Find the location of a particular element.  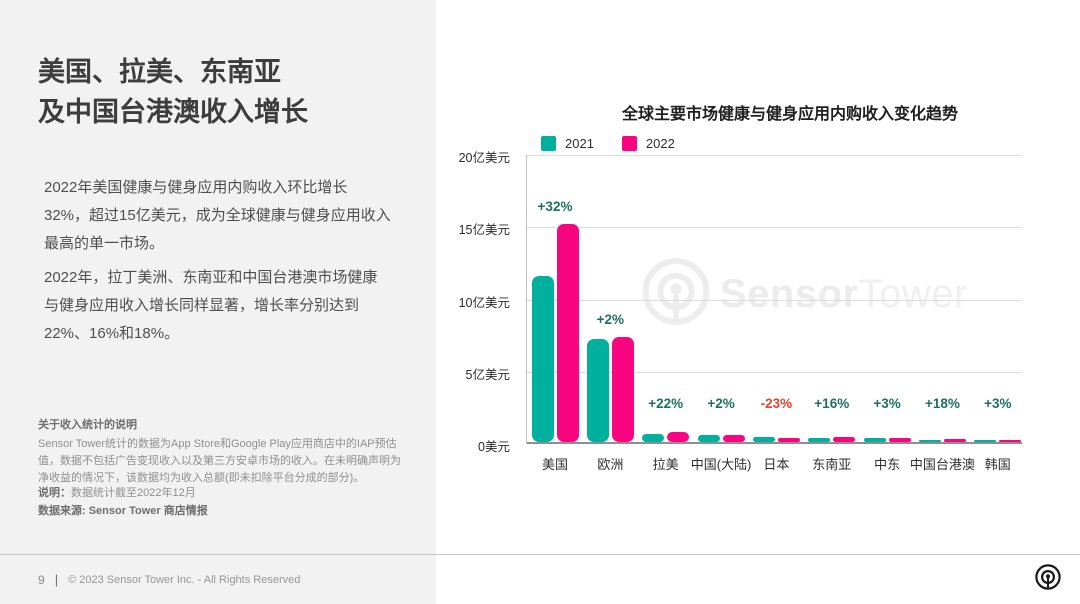

note-text: 数据统计截至2022年12月 is located at coordinates (133, 493).